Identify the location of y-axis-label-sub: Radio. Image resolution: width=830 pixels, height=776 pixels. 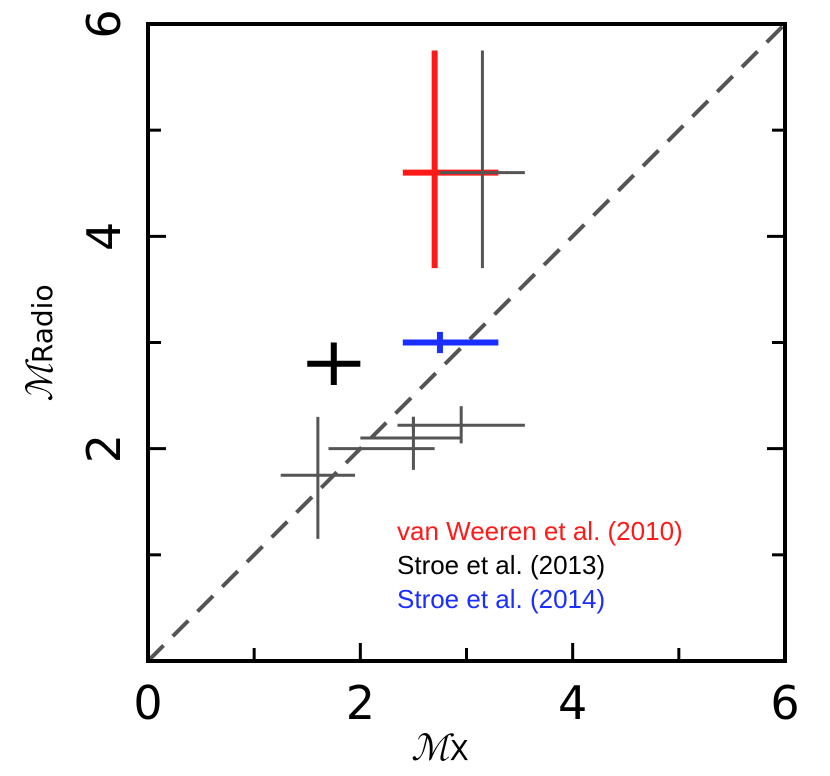
(42, 323).